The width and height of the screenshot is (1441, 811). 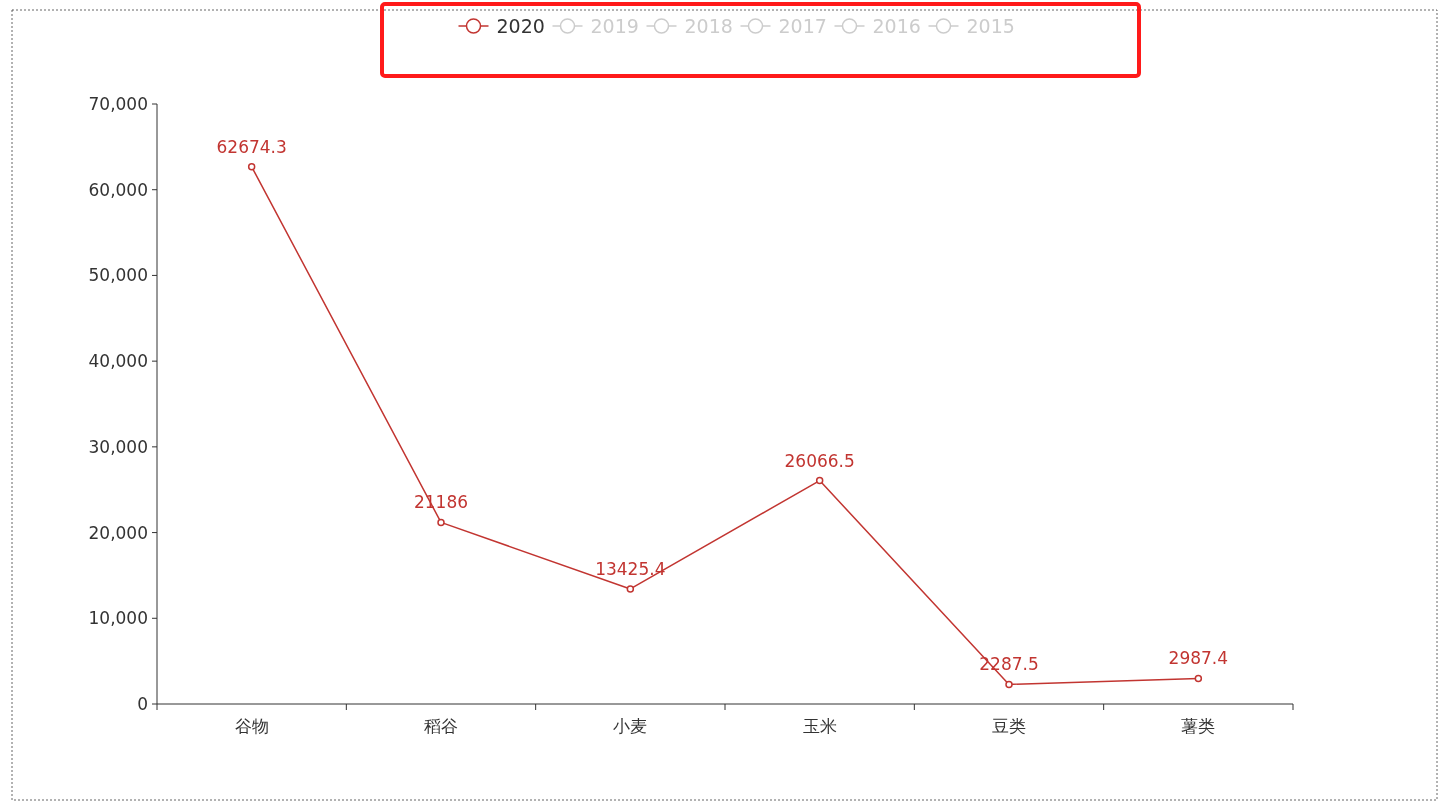 What do you see at coordinates (251, 146) in the screenshot?
I see `data-label: 62674.3` at bounding box center [251, 146].